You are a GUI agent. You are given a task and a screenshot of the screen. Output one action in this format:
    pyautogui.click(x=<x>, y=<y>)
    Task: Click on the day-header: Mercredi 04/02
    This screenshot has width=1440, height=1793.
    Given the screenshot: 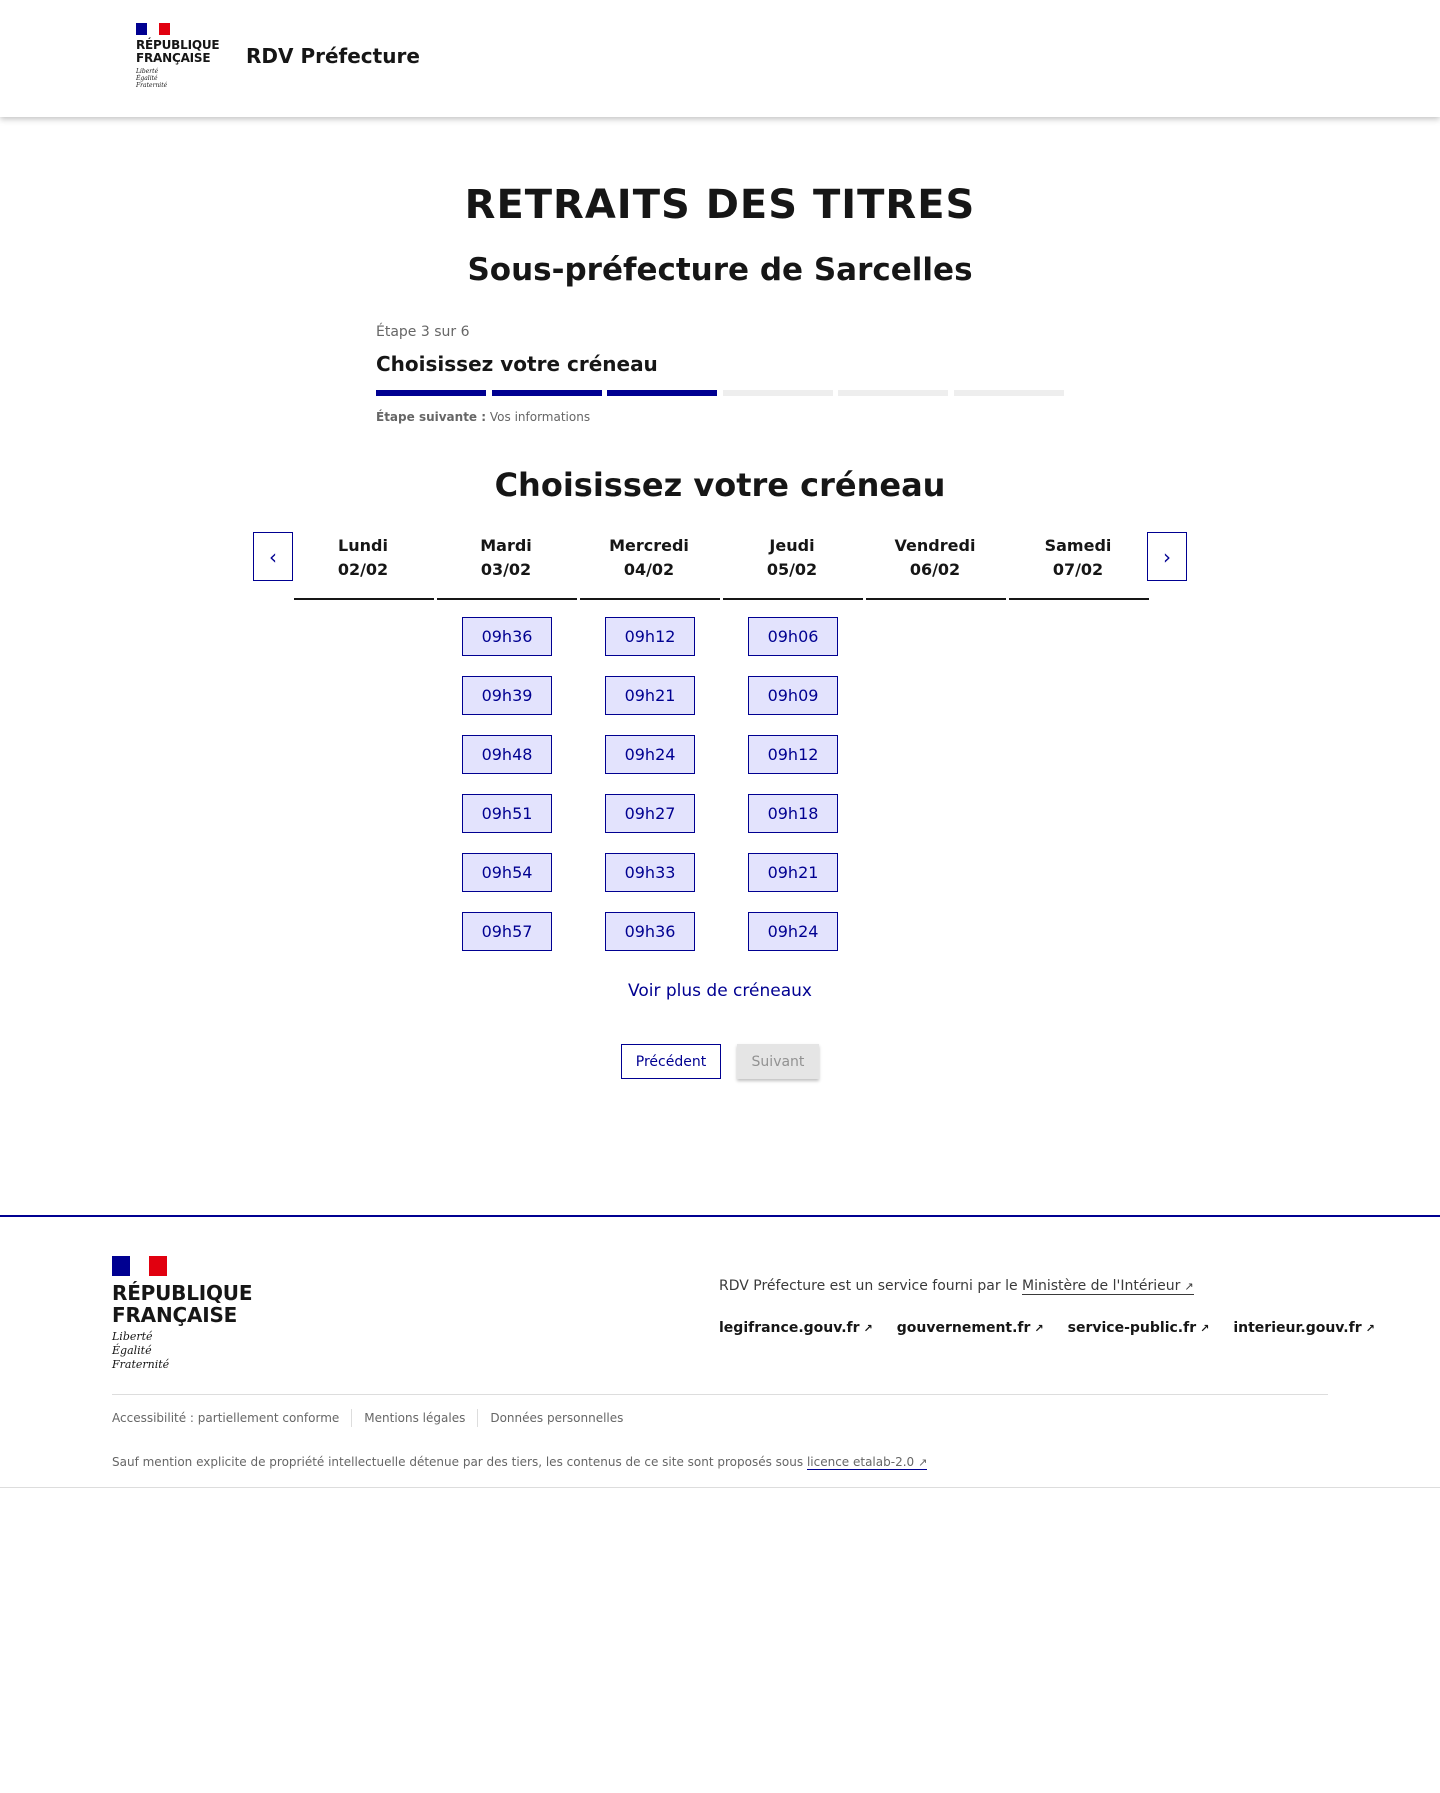 What is the action you would take?
    pyautogui.click(x=649, y=557)
    